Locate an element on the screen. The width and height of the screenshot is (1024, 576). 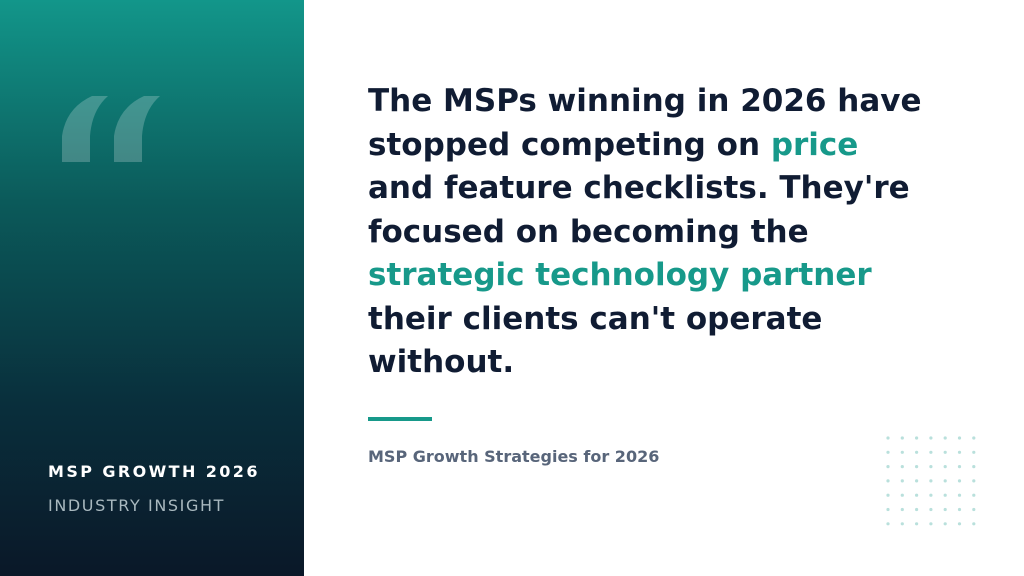
quote-highlight-partner: strategic technology partner is located at coordinates (620, 275).